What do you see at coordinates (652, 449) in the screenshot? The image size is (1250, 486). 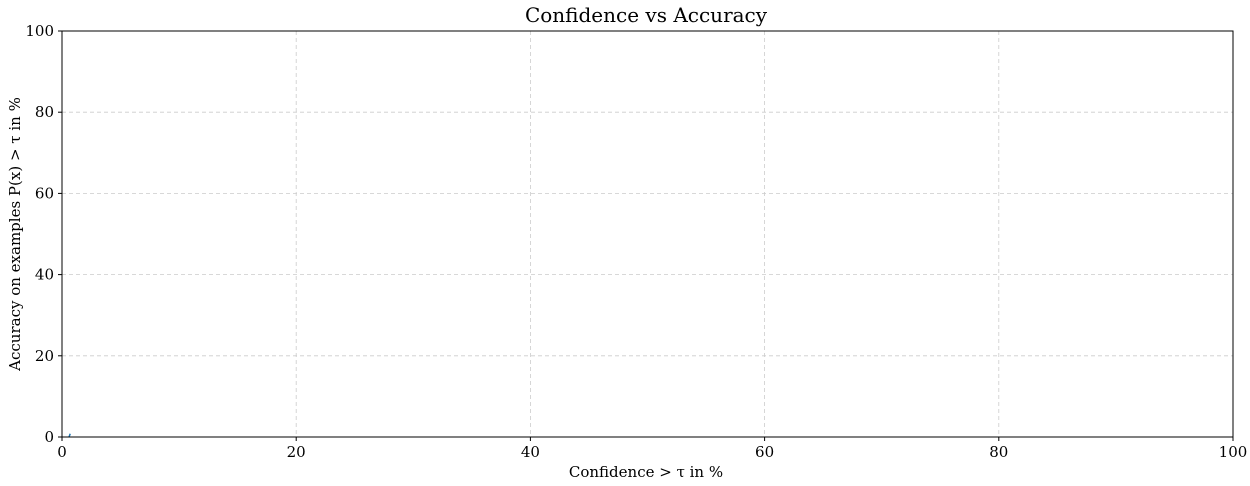 I see `x-axis: 0 20 40 60 80 100` at bounding box center [652, 449].